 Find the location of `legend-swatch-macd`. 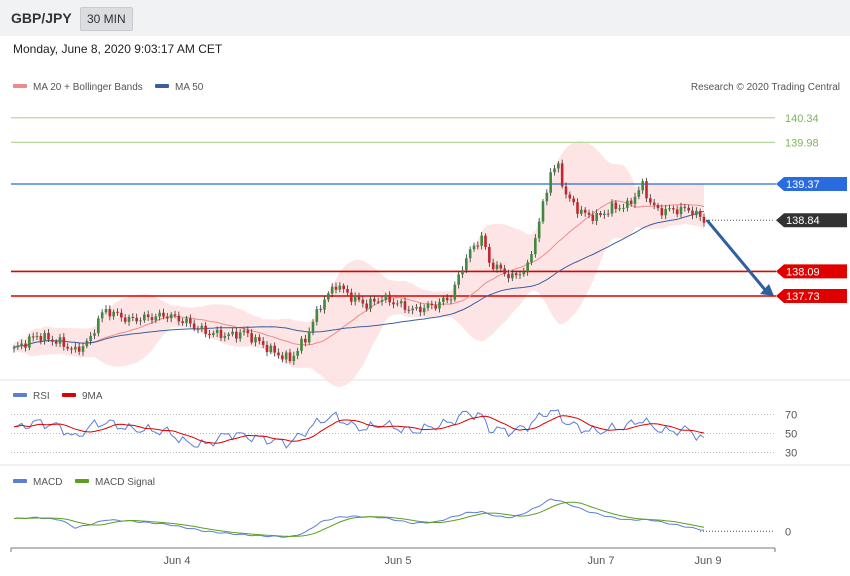

legend-swatch-macd is located at coordinates (20, 481).